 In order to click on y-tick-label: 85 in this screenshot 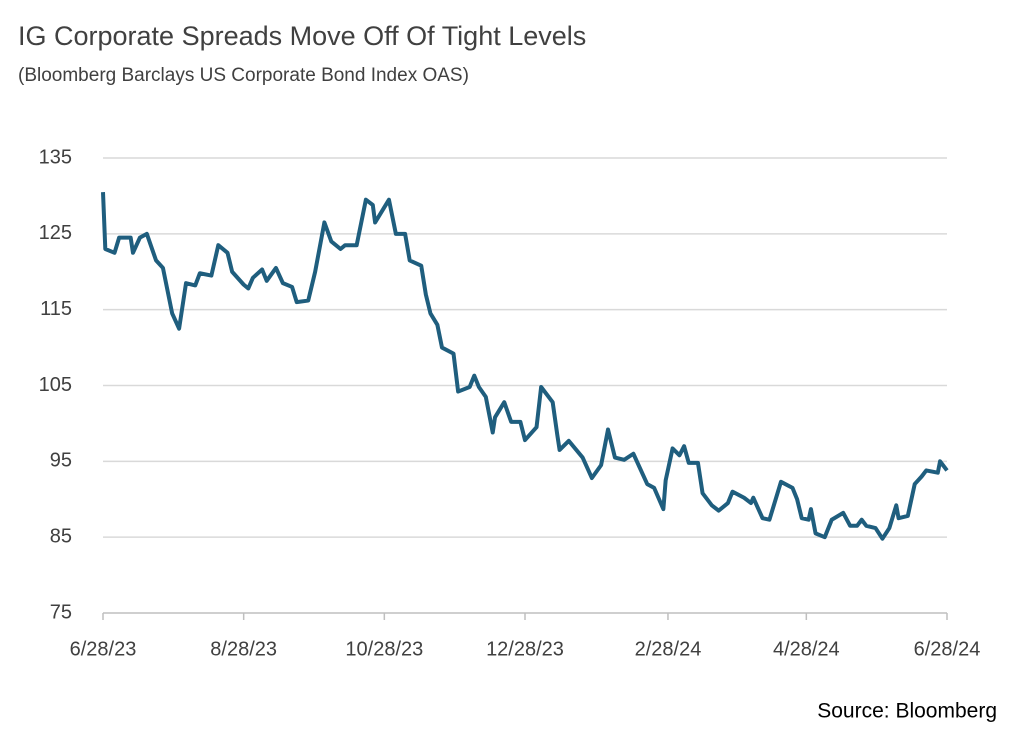, I will do `click(61, 536)`.